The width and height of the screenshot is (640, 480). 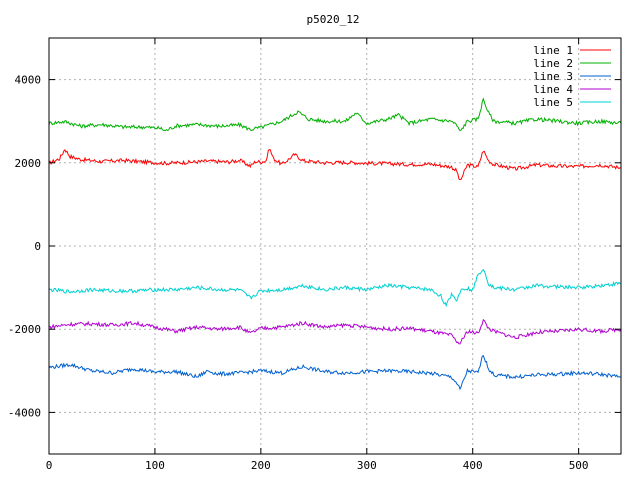 I want to click on y-tick-label: 2000, so click(x=28, y=163).